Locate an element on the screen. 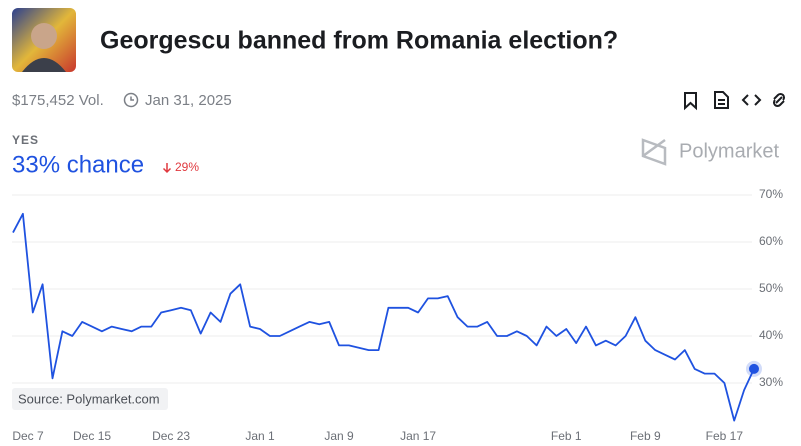 The height and width of the screenshot is (446, 801). y-tick-label: 30% is located at coordinates (771, 382).